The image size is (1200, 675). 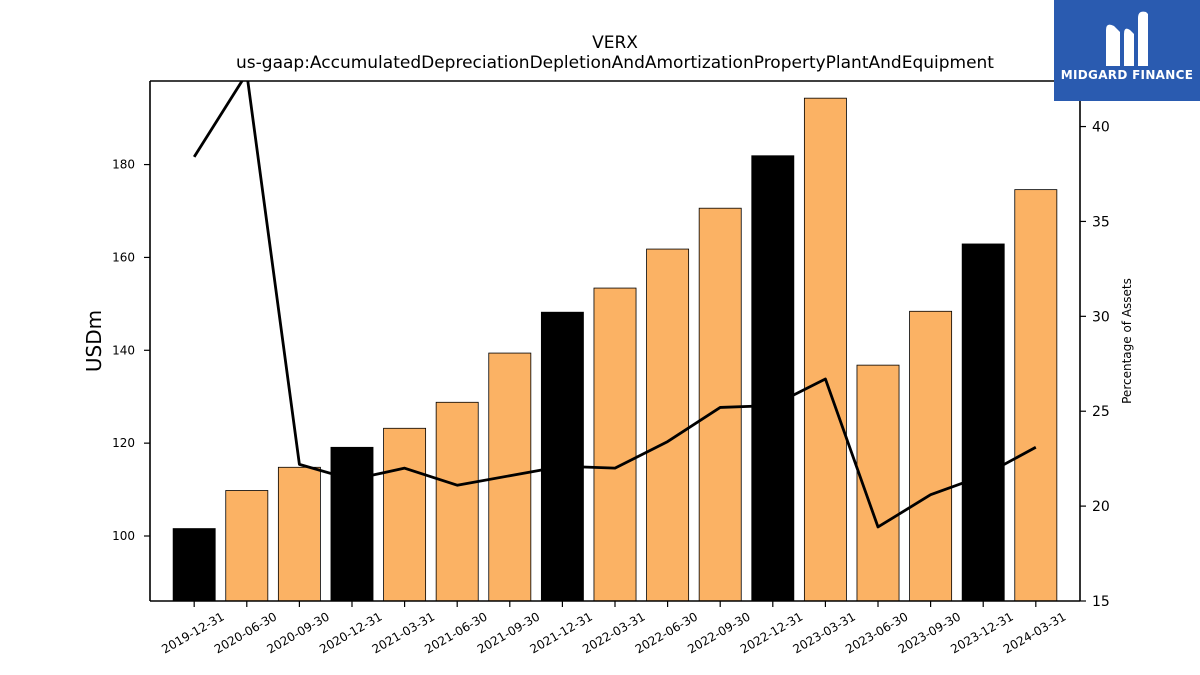 What do you see at coordinates (615, 43) in the screenshot?
I see `chart-title: VERX` at bounding box center [615, 43].